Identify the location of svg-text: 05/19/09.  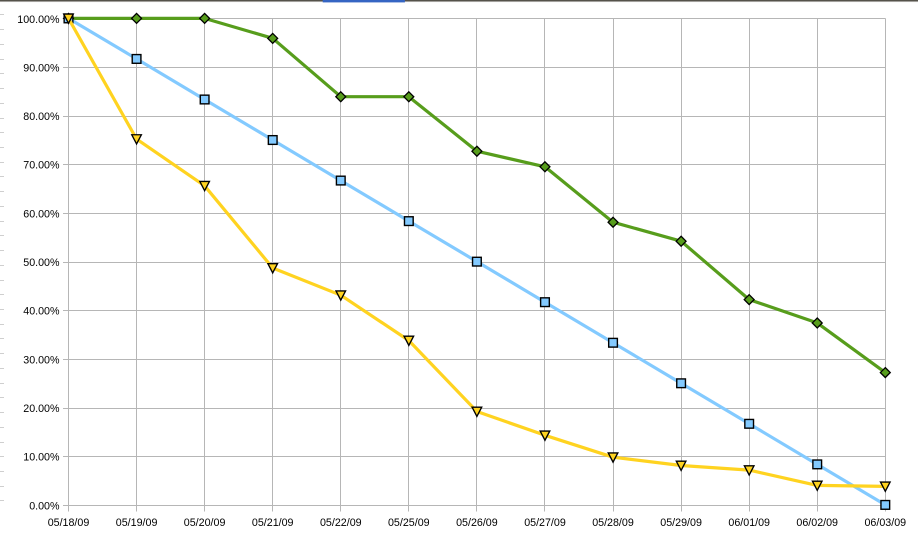
(137, 523).